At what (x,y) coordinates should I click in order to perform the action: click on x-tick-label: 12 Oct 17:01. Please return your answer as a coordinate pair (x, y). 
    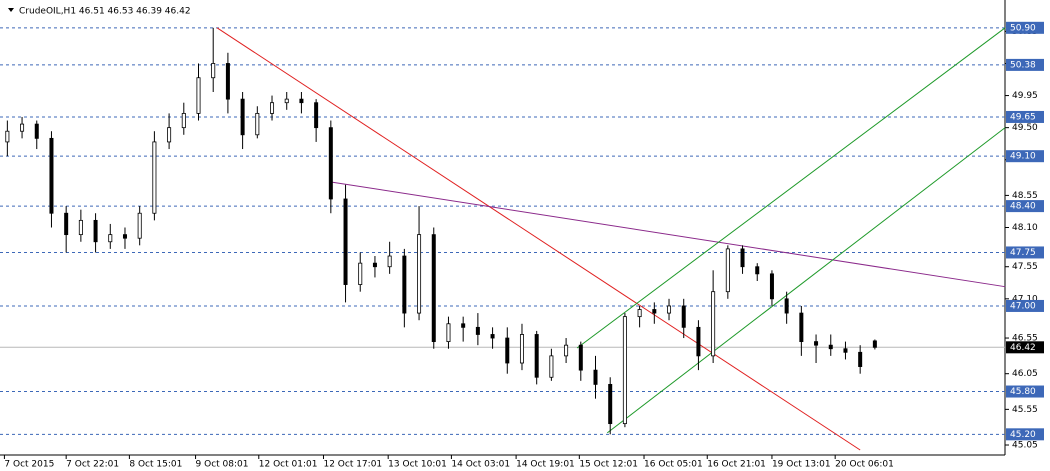
    Looking at the image, I should click on (352, 465).